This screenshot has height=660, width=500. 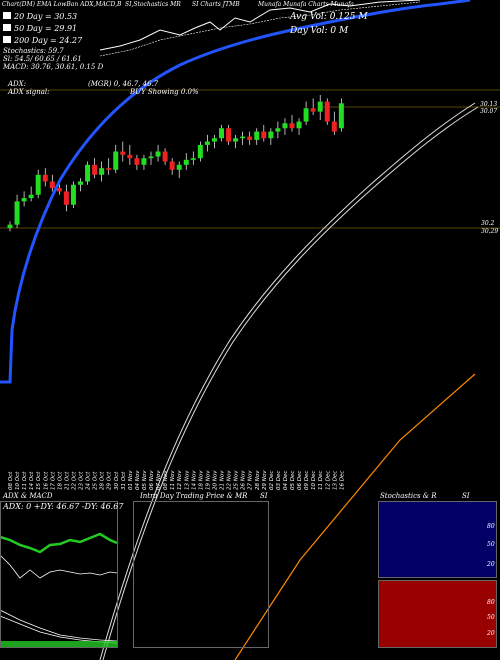 What do you see at coordinates (110, 480) in the screenshot?
I see `date-tick-label: 29 Oct` at bounding box center [110, 480].